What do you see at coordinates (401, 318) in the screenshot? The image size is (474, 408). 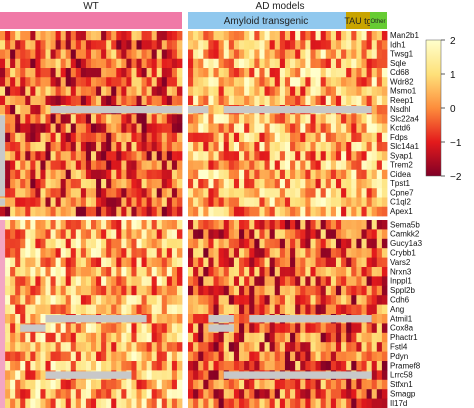 I see `bottom-gene-label: Atmil1` at bounding box center [401, 318].